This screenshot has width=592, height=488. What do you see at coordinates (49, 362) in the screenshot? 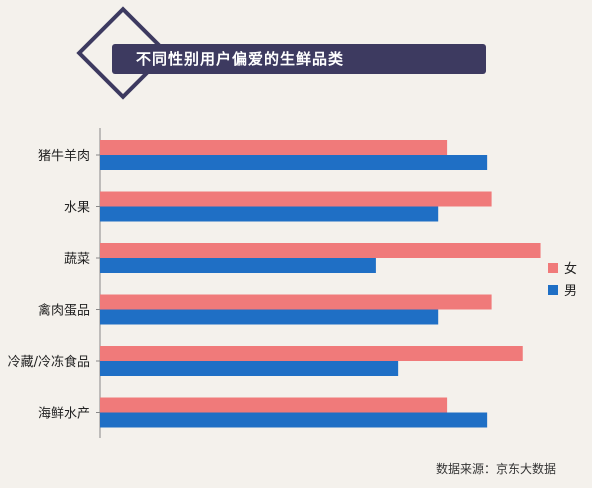
I see `category-label-4: 冷藏/冷冻食品` at bounding box center [49, 362].